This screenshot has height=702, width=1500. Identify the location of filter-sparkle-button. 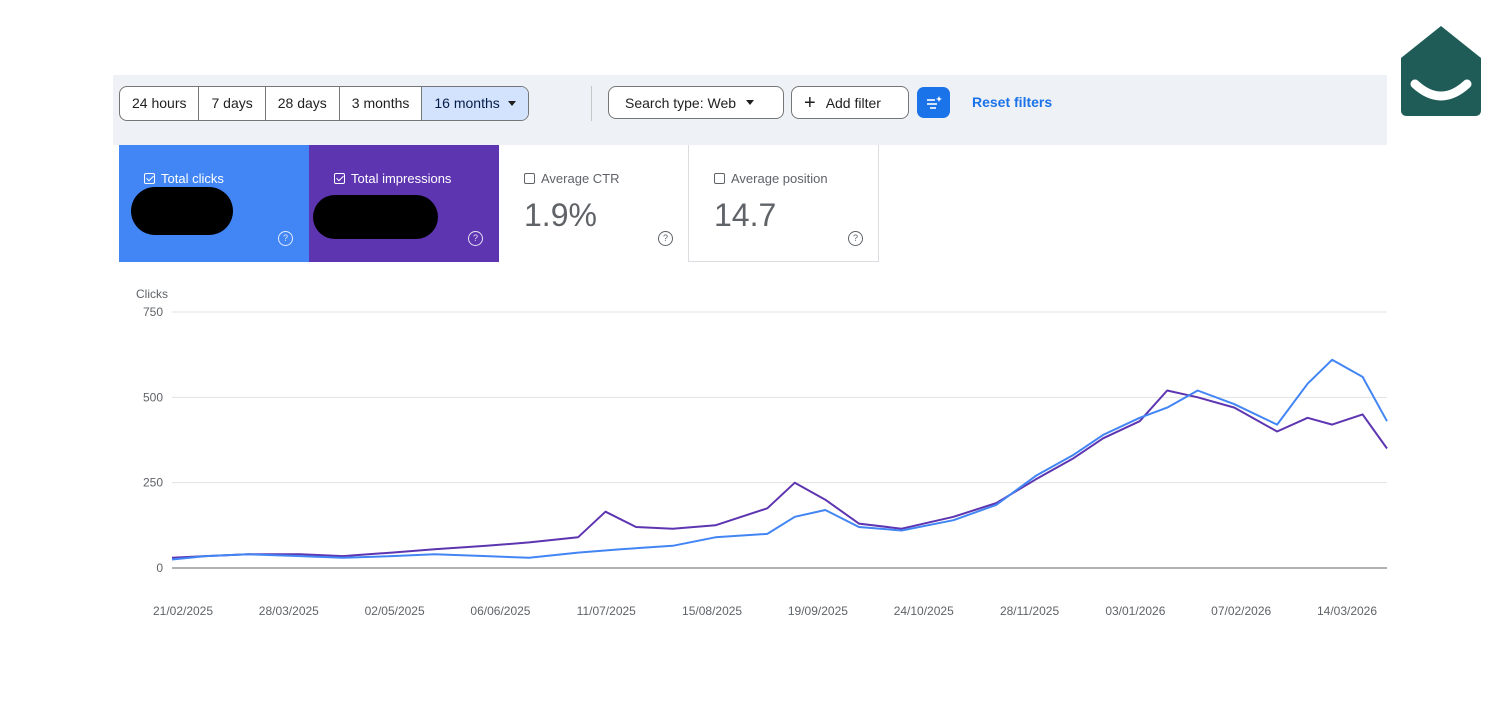
(933, 102).